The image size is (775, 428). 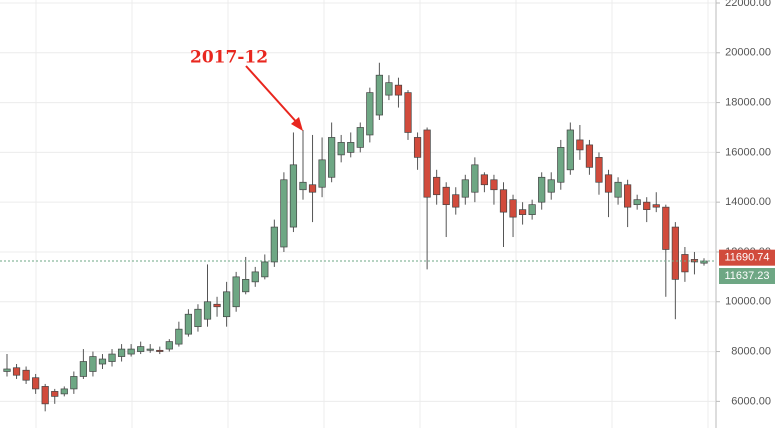 What do you see at coordinates (748, 4) in the screenshot?
I see `y-tick-label: 22000.00` at bounding box center [748, 4].